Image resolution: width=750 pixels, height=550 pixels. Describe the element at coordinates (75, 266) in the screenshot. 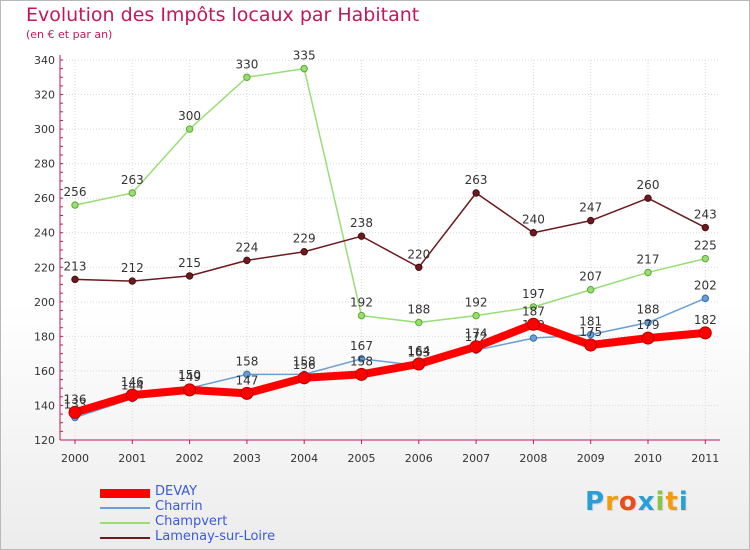

I see `data-label: 213` at that location.